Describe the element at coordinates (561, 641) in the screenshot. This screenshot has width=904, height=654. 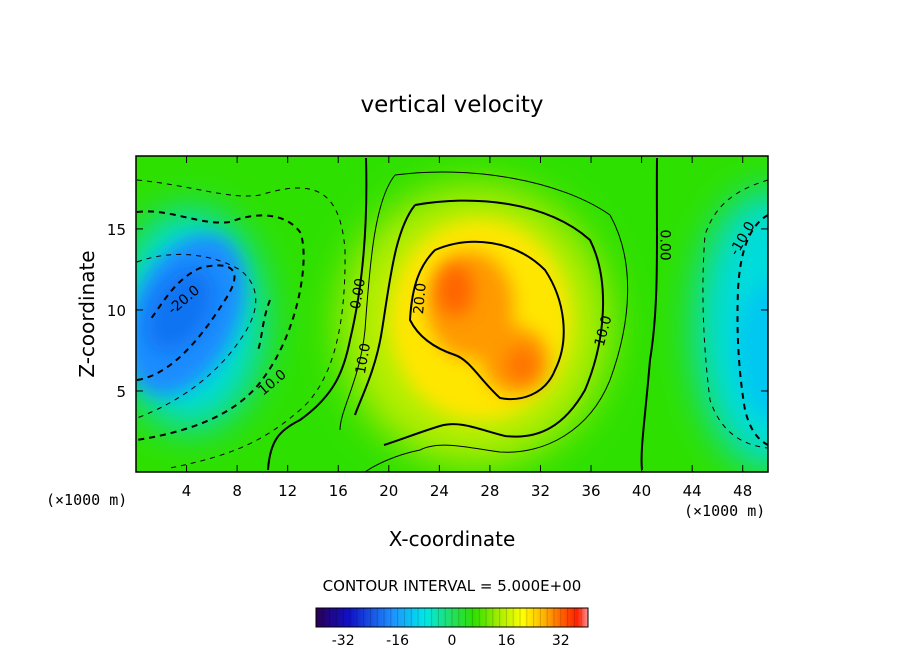
I see `colorbar-tick-label: 32` at that location.